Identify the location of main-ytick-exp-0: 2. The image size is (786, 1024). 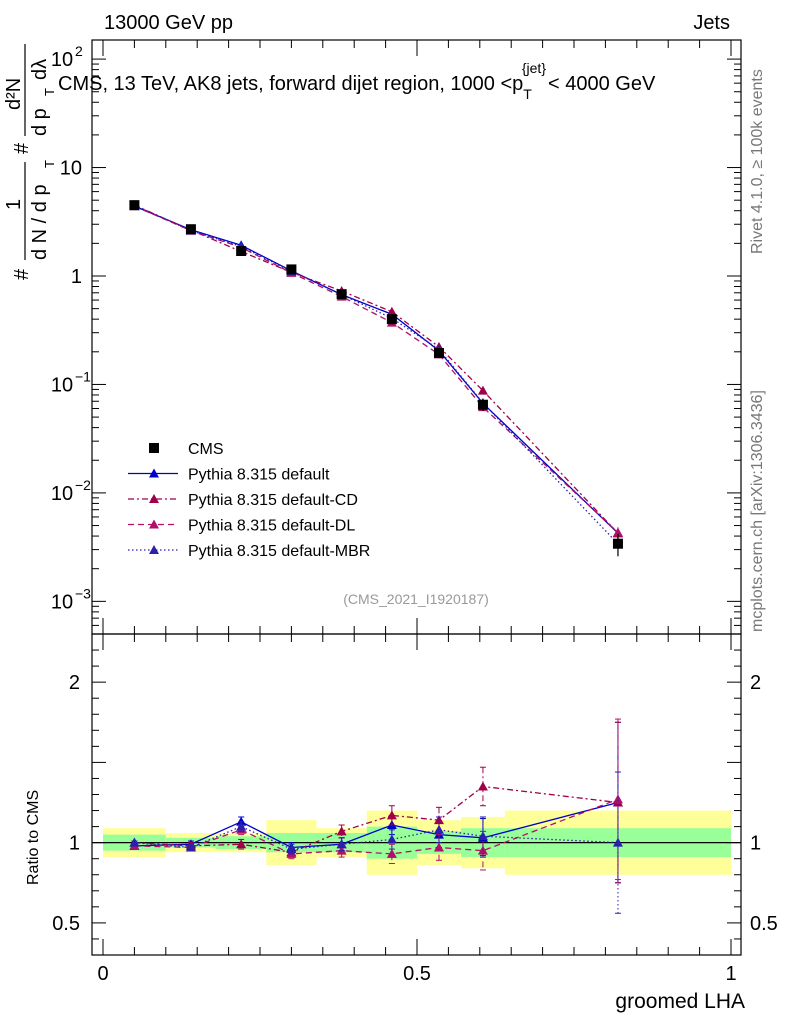
(79, 51).